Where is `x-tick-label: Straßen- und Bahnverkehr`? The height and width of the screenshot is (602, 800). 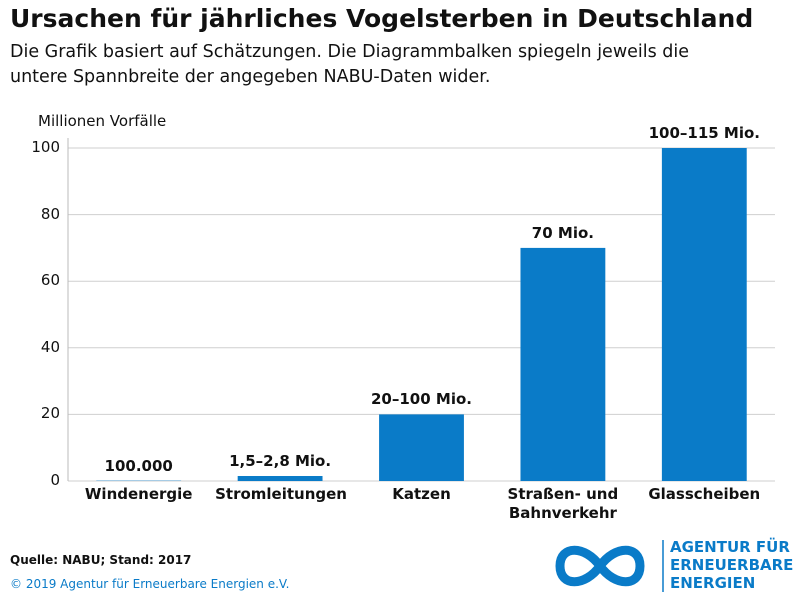
x-tick-label: Straßen- und Bahnverkehr is located at coordinates (563, 503).